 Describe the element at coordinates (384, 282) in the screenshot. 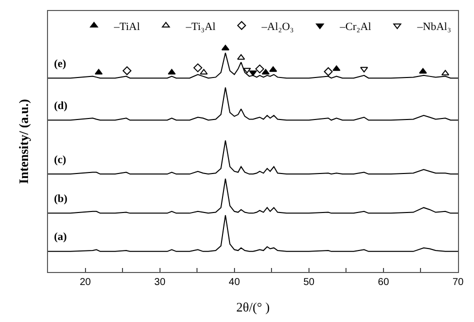

I see `x-tick-label: 60` at that location.